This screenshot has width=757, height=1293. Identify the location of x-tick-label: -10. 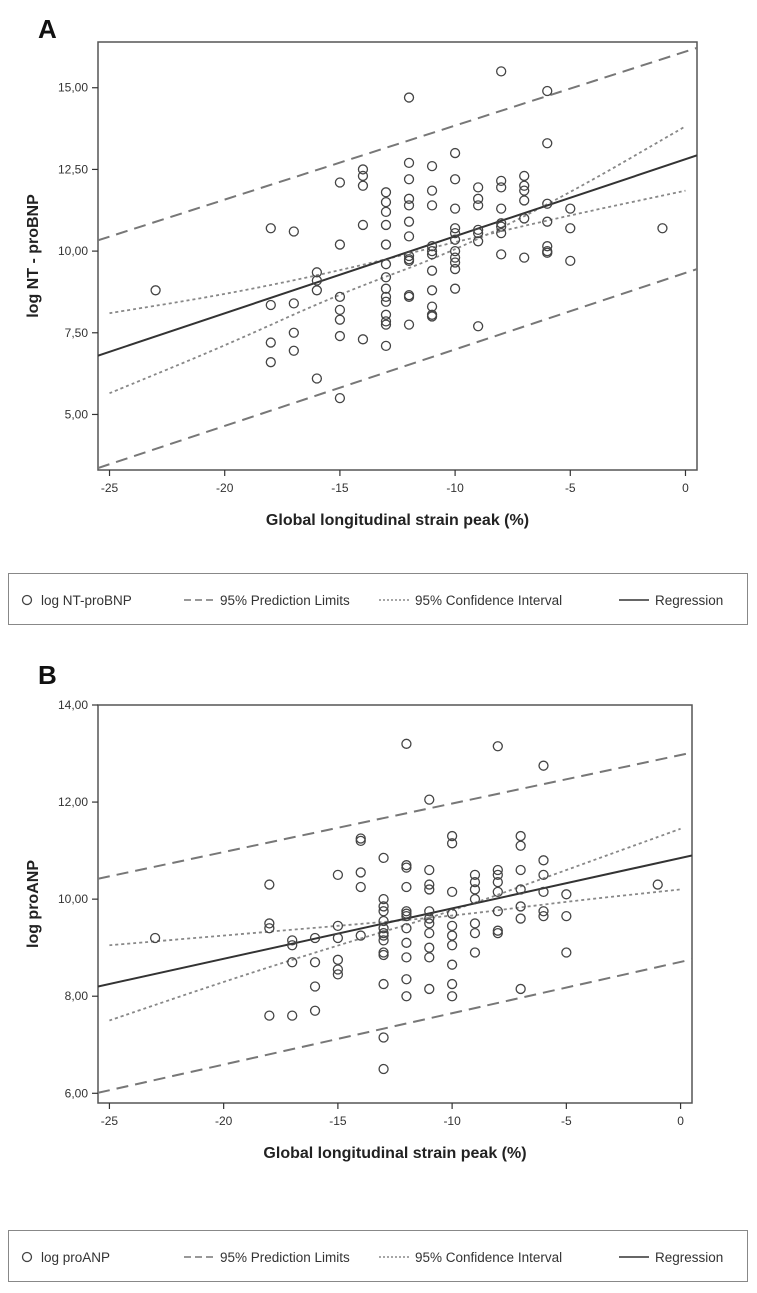
(452, 1121).